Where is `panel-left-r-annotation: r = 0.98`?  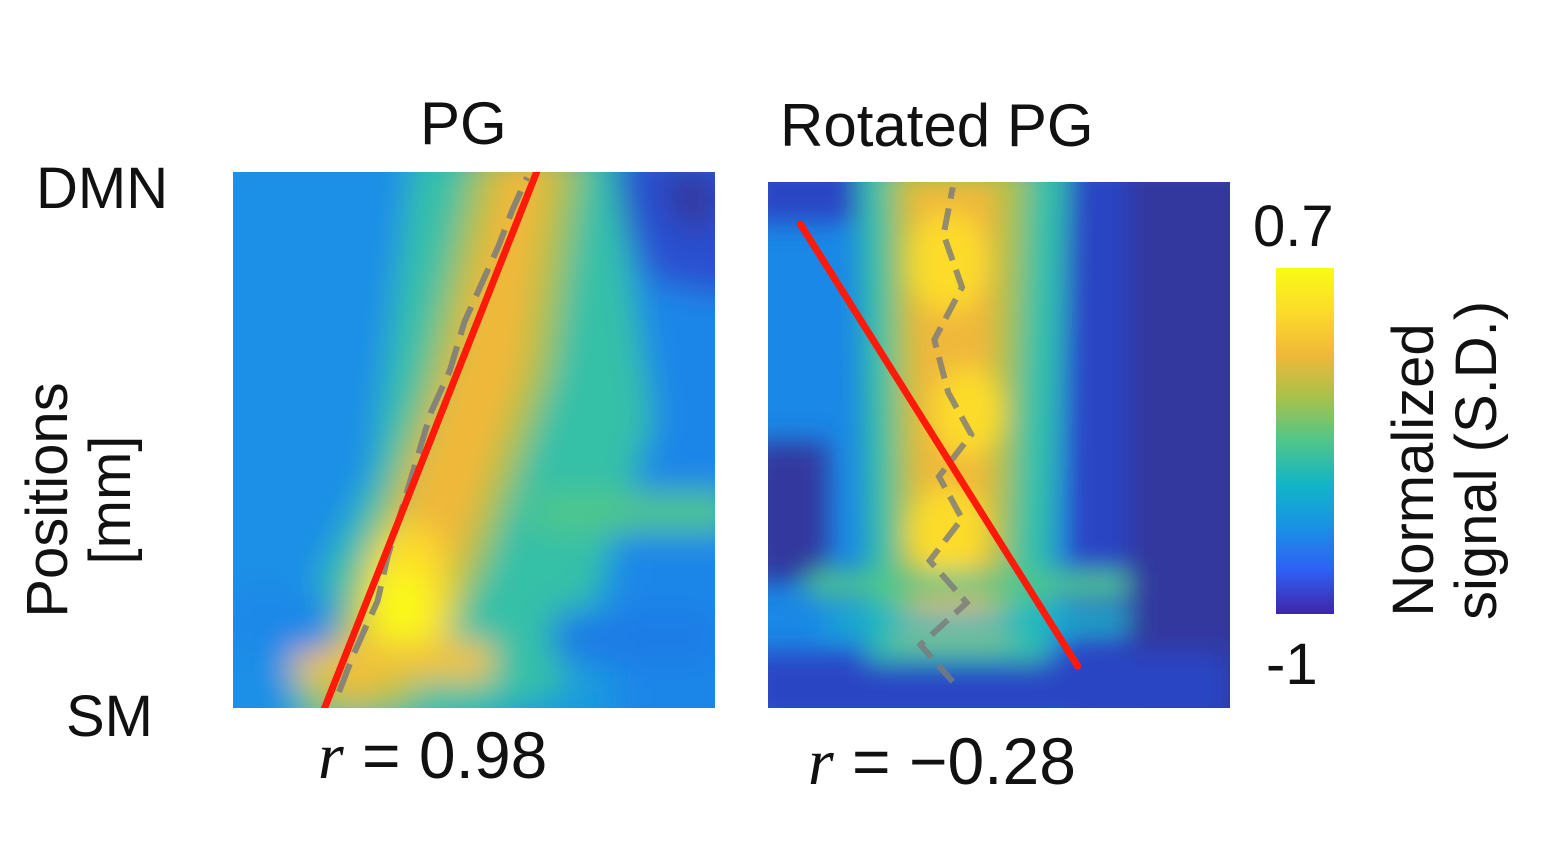 panel-left-r-annotation: r = 0.98 is located at coordinates (432, 756).